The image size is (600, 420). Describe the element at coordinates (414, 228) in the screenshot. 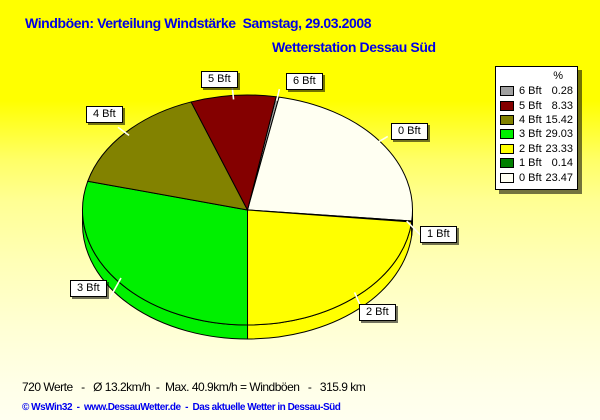

I see `pie-tick-1-bft` at that location.